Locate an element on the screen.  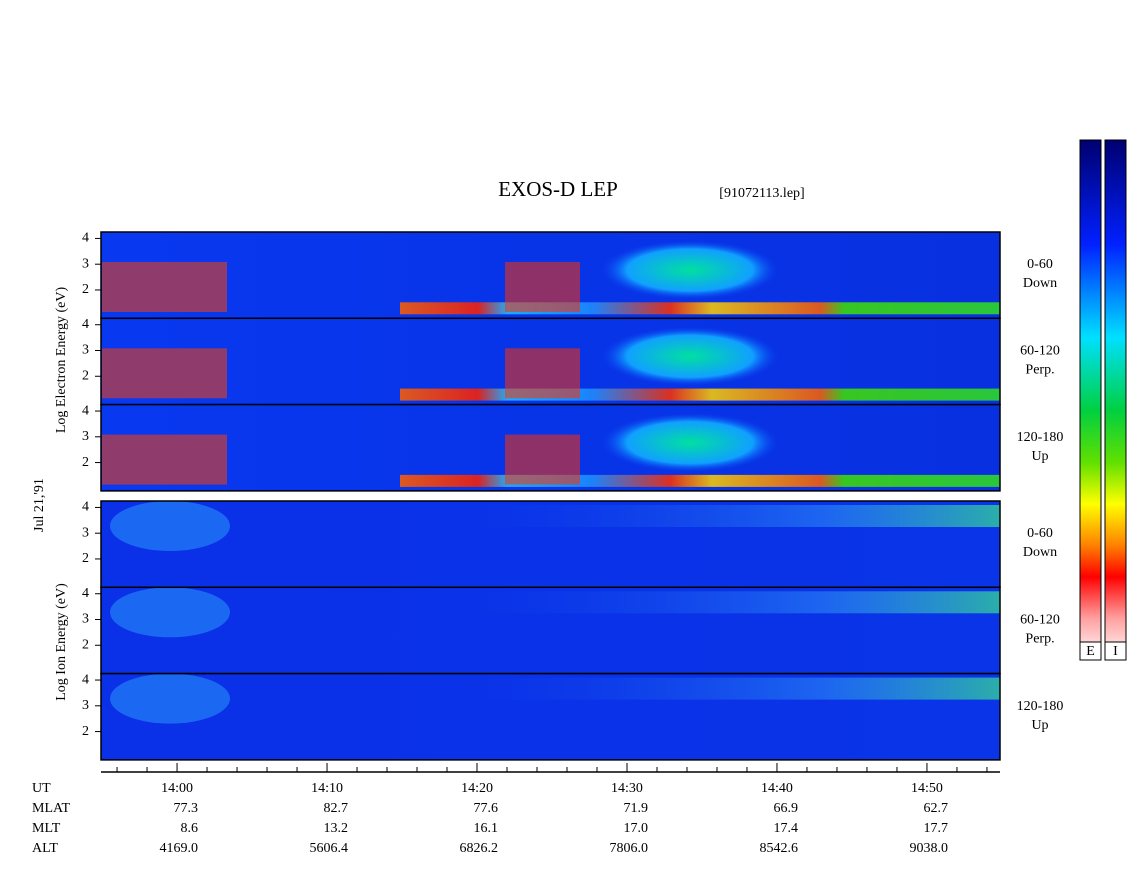
file-name: [91072113.lep] is located at coordinates (761, 193).